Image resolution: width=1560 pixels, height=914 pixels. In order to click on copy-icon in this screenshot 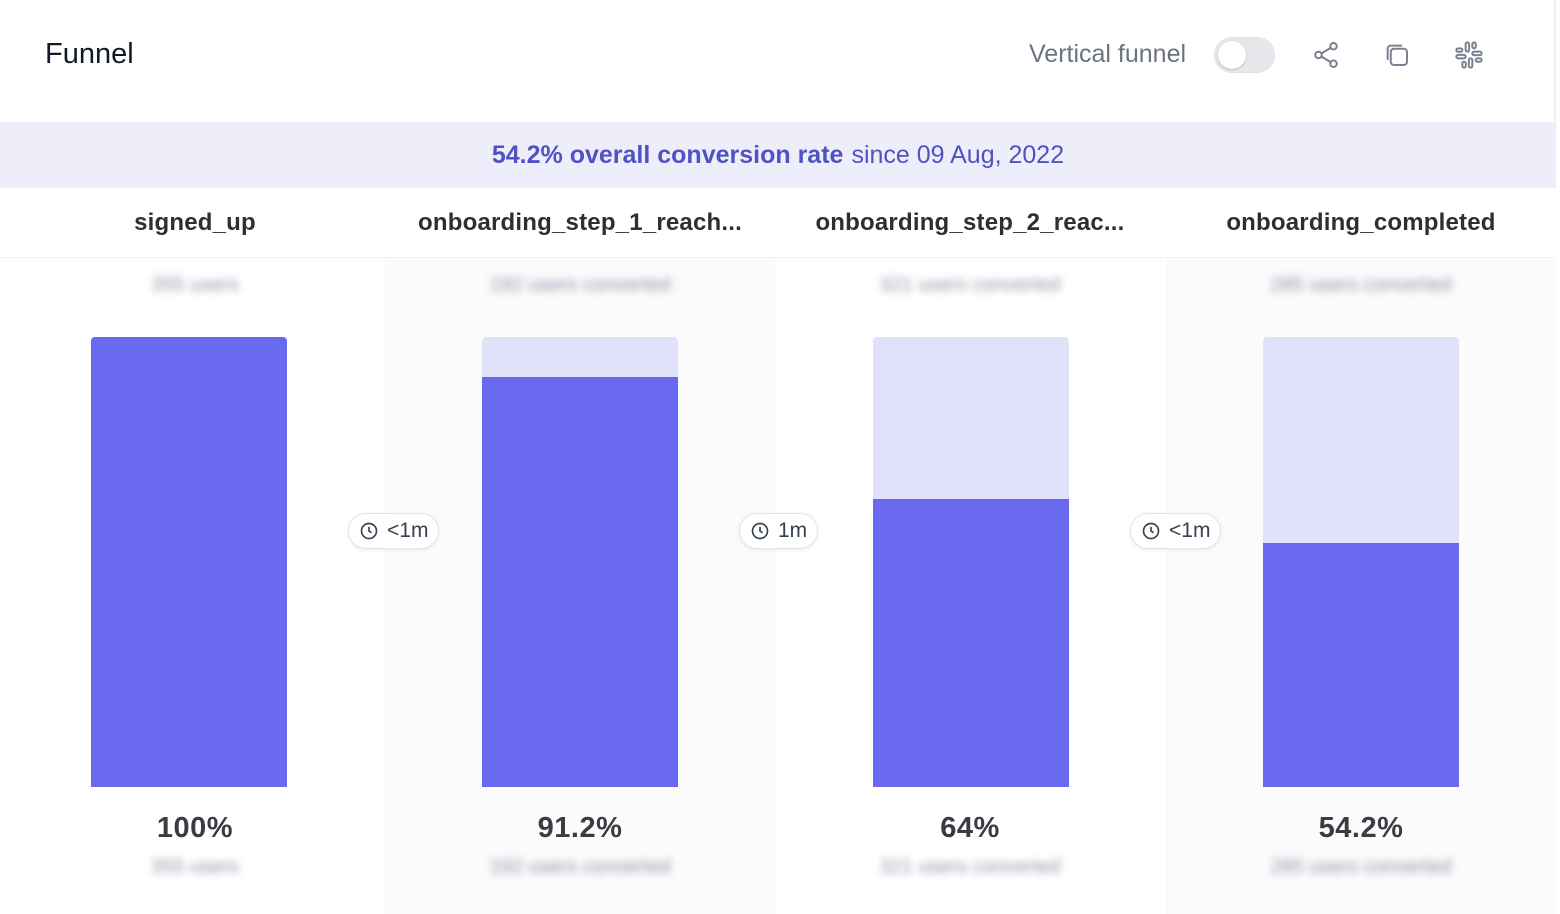, I will do `click(1397, 55)`.